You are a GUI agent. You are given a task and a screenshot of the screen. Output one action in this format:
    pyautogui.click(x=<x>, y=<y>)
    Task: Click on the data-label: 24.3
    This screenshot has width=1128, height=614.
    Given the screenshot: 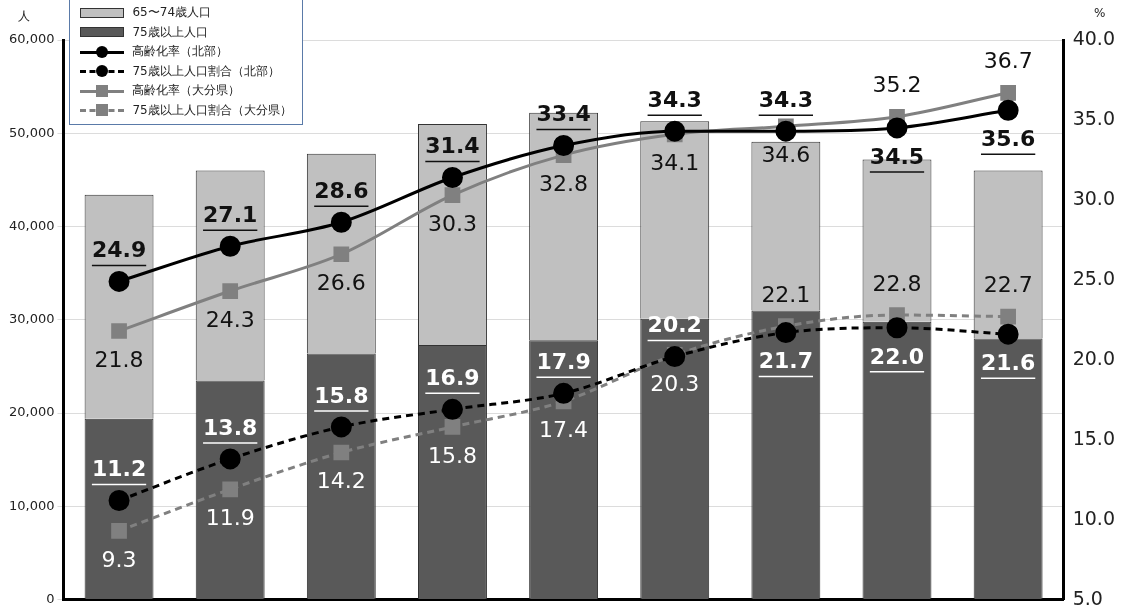 What is the action you would take?
    pyautogui.click(x=230, y=319)
    